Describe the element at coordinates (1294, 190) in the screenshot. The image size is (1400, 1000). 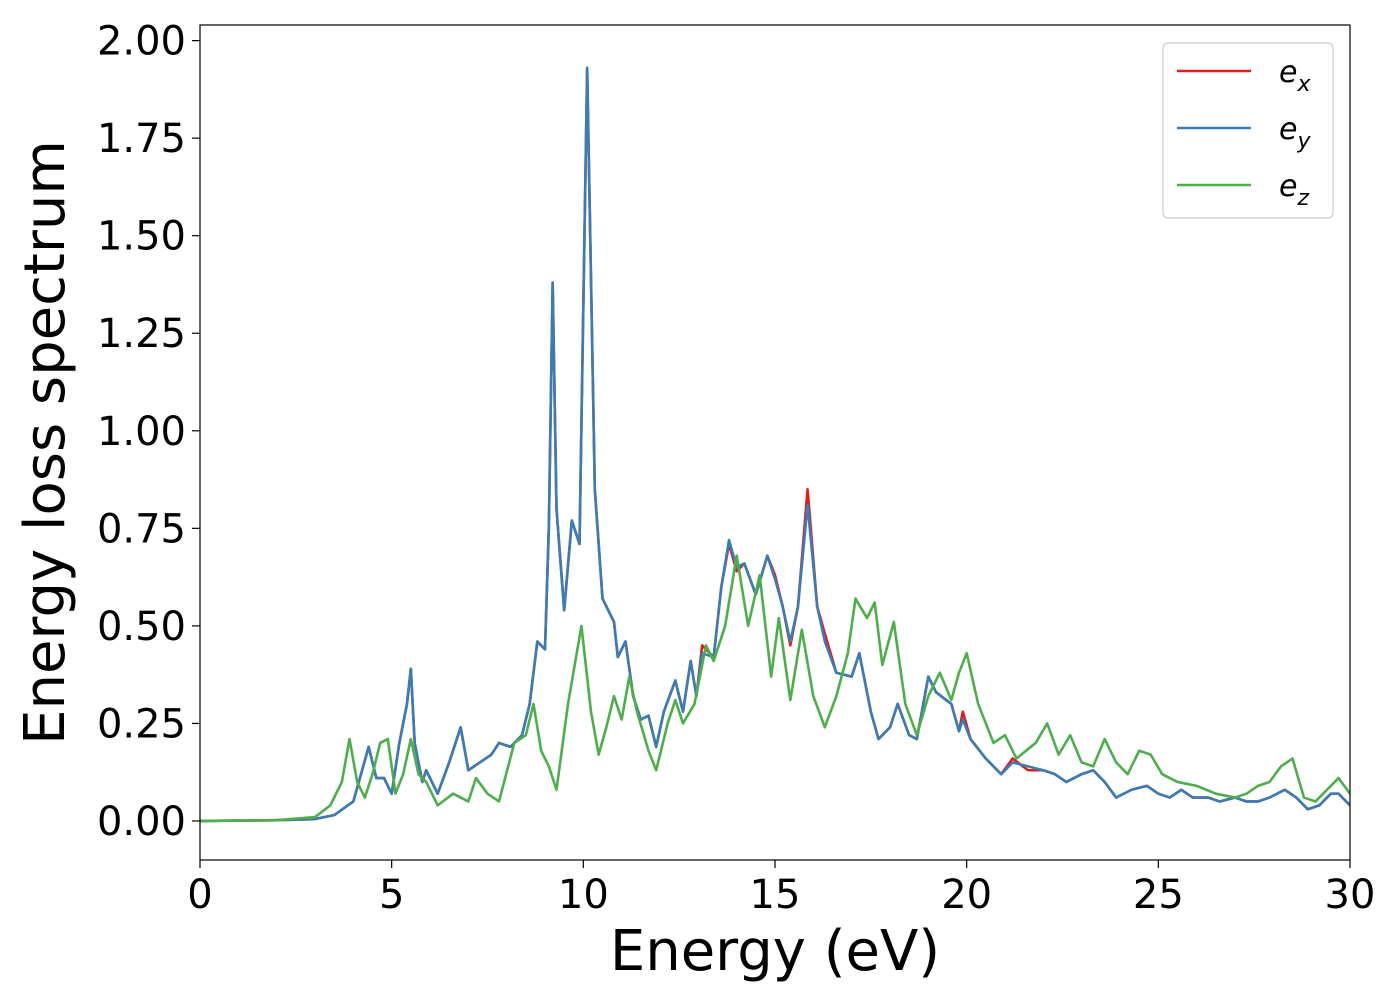
I see `legend-label-e-z: ez` at that location.